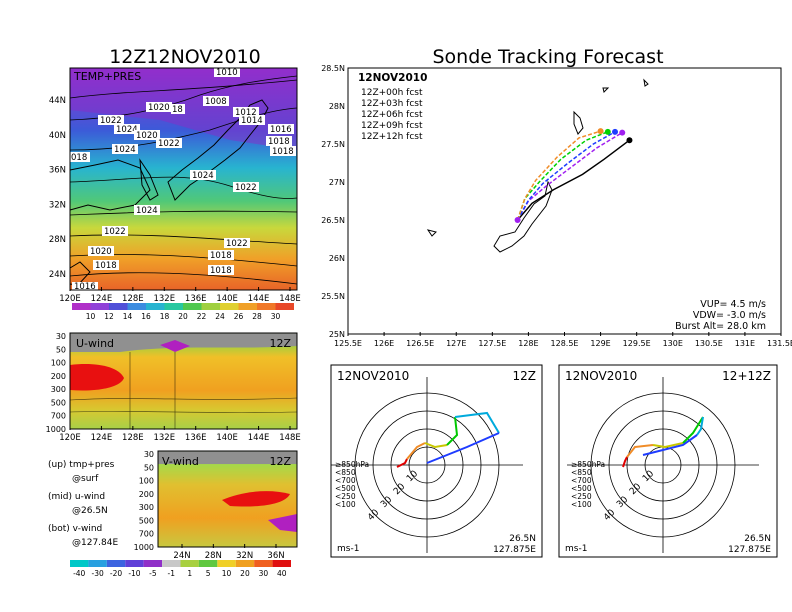 The height and width of the screenshot is (612, 792). What do you see at coordinates (492, 343) in the screenshot?
I see `track-x-tick-label: 127.5E` at bounding box center [492, 343].